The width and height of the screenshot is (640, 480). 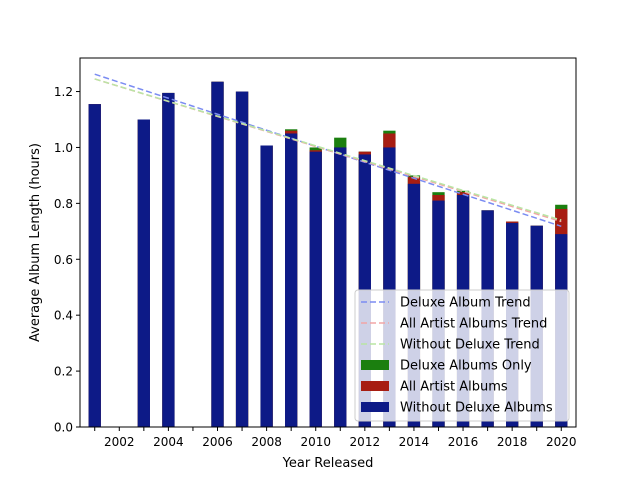 What do you see at coordinates (217, 254) in the screenshot?
I see `bar-without-deluxe-albums-2006` at bounding box center [217, 254].